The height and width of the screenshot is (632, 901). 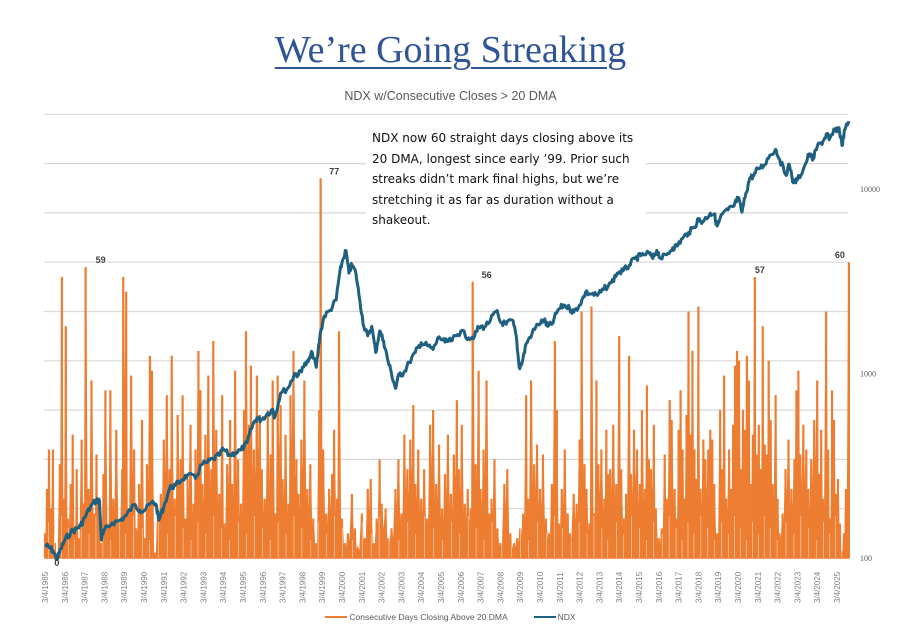 I want to click on x-tick-label: 3/4/1991, so click(x=164, y=587).